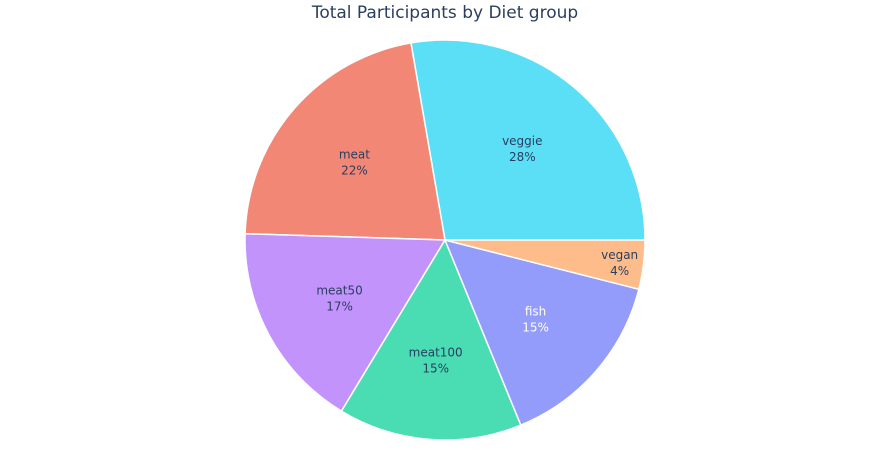 This screenshot has width=890, height=450. What do you see at coordinates (354, 170) in the screenshot?
I see `pie-label-percent: 22%` at bounding box center [354, 170].